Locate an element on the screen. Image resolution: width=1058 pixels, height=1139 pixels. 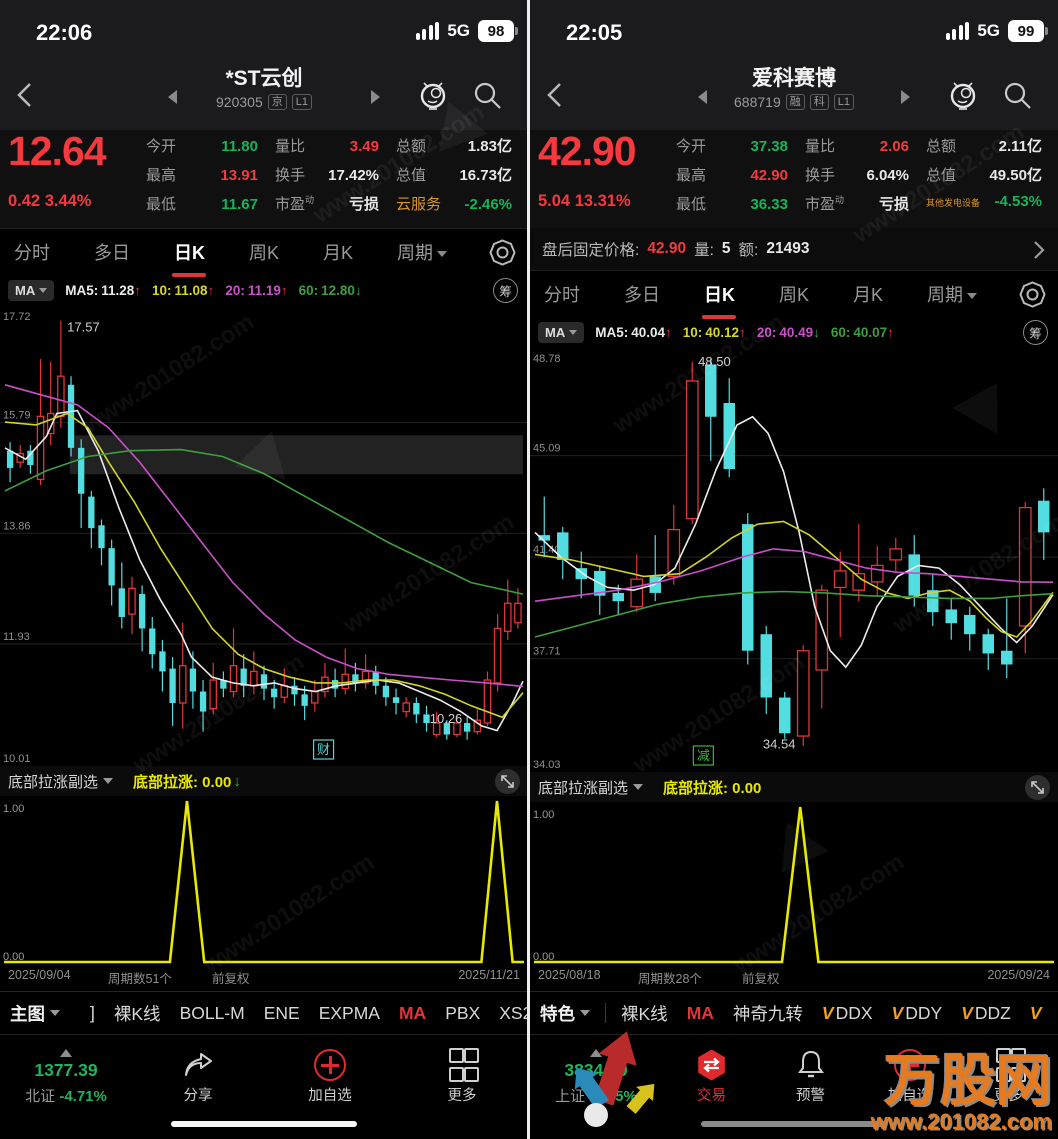
battery-indicator: 98 is located at coordinates (498, 31).